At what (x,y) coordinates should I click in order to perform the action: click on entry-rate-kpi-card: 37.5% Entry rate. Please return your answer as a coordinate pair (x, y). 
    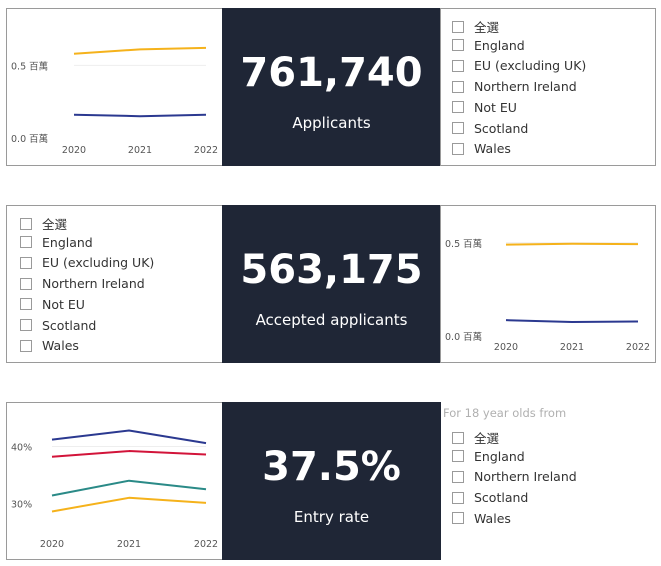
    Looking at the image, I should click on (331, 481).